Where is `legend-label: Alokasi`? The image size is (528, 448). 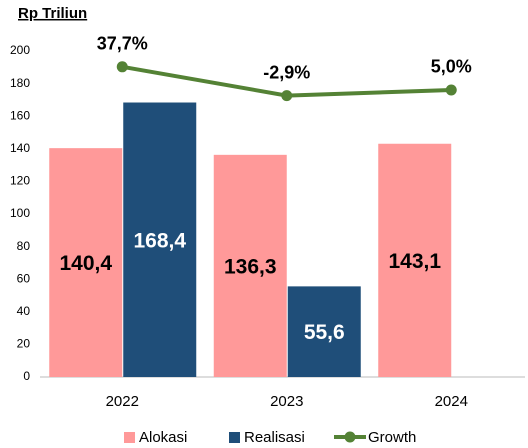 legend-label: Alokasi is located at coordinates (163, 437).